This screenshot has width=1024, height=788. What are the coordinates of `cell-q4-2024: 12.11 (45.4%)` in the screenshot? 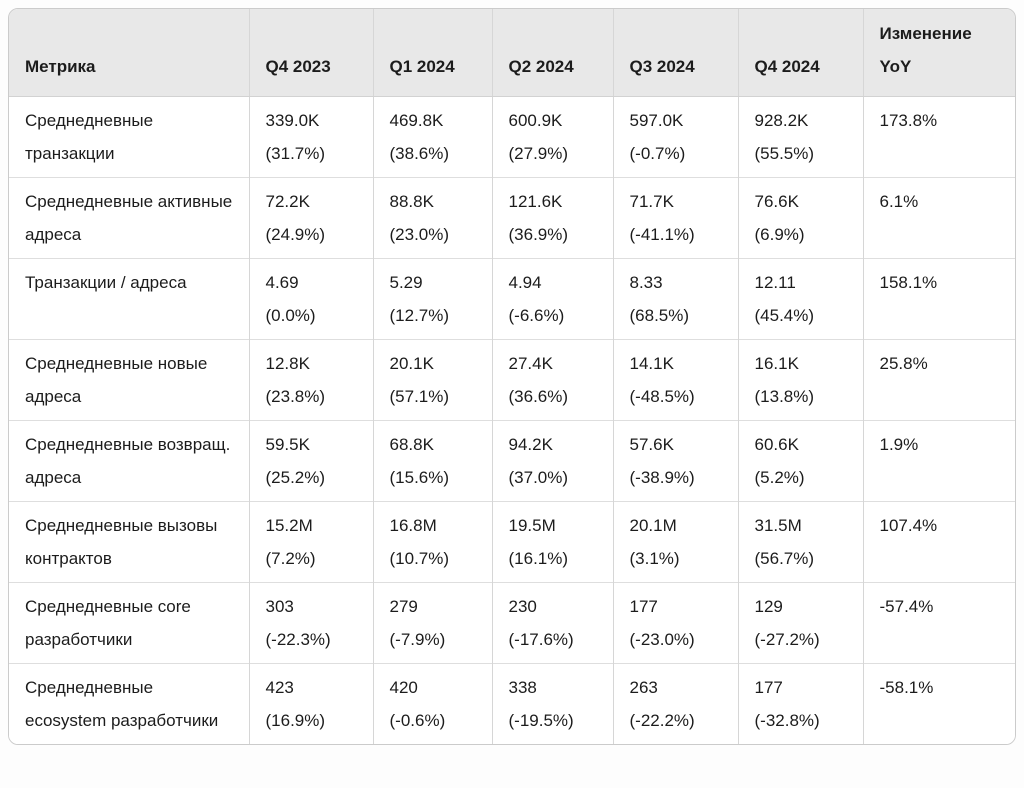 It's located at (800, 299).